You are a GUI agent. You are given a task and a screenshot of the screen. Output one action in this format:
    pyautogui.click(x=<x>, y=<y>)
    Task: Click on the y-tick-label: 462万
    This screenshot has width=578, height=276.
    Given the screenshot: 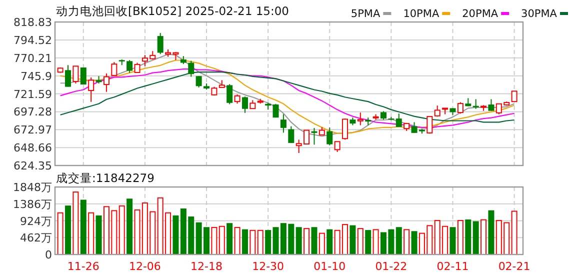 What is the action you would take?
    pyautogui.click(x=36, y=238)
    